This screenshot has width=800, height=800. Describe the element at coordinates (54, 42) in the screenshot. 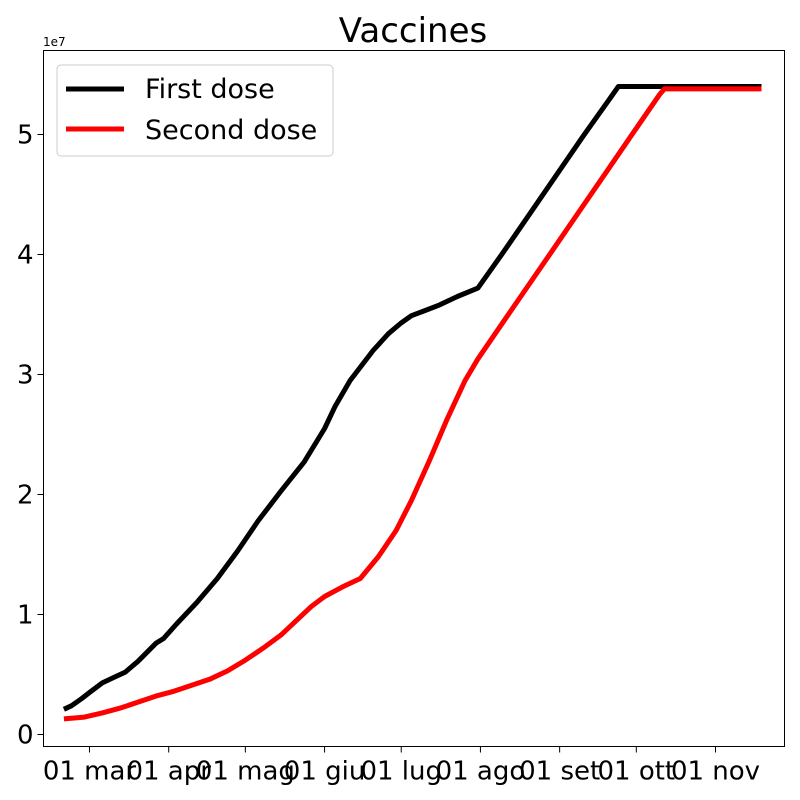

I see `y-offset-label: 1e7` at that location.